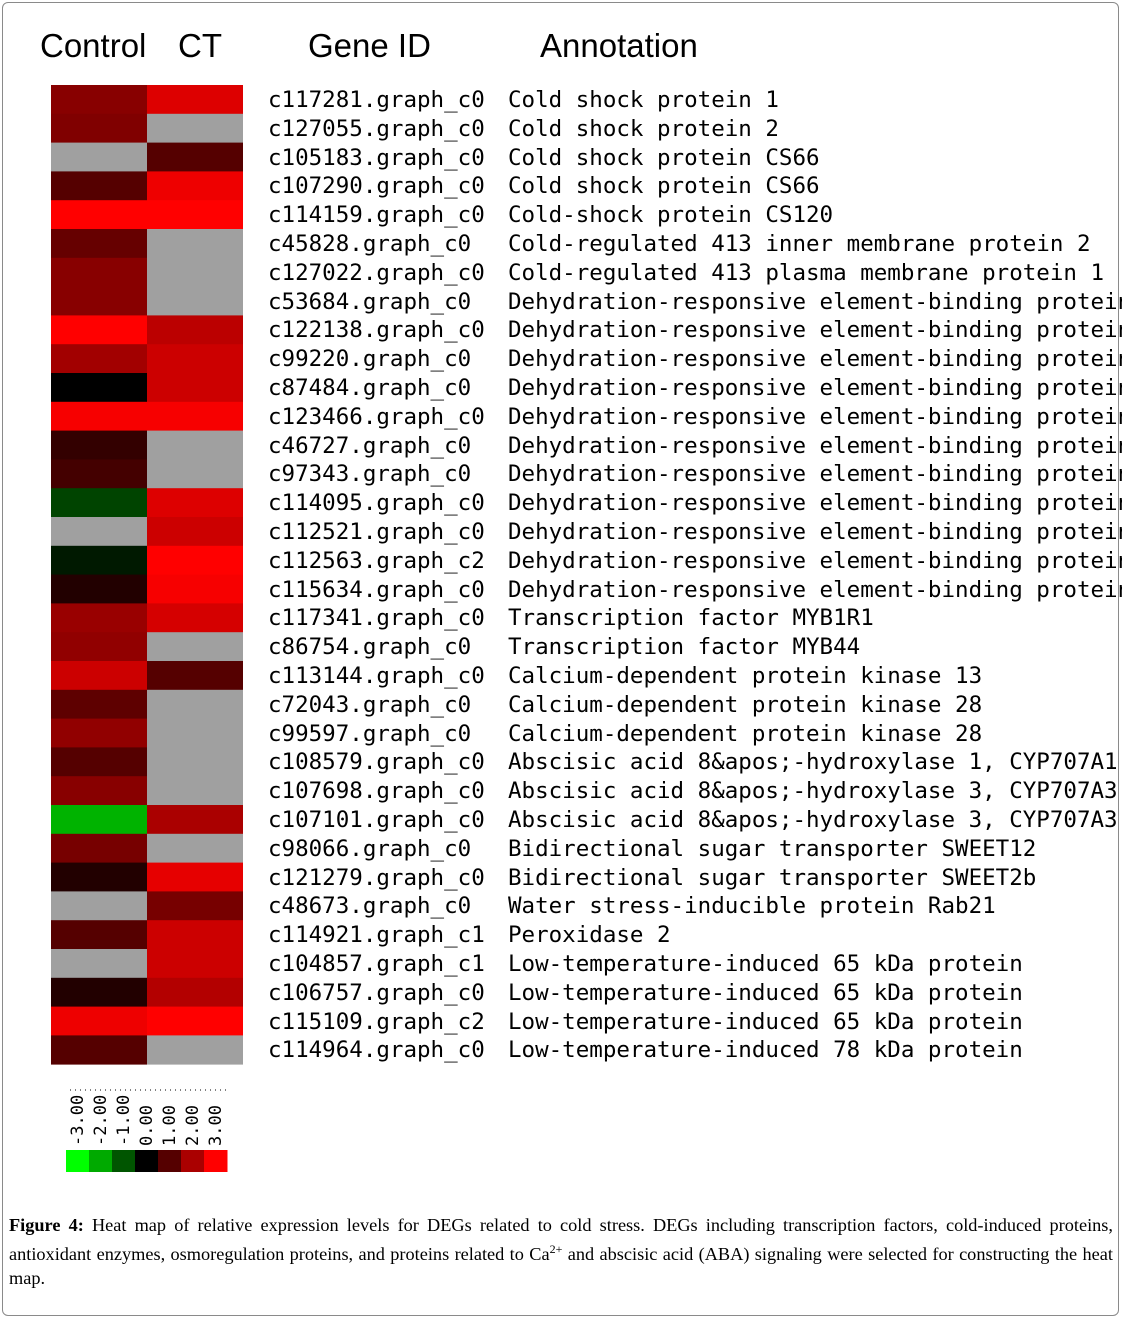 This screenshot has width=1122, height=1320. I want to click on heatmap-cell-control-c48673.graph_c0, so click(99, 906).